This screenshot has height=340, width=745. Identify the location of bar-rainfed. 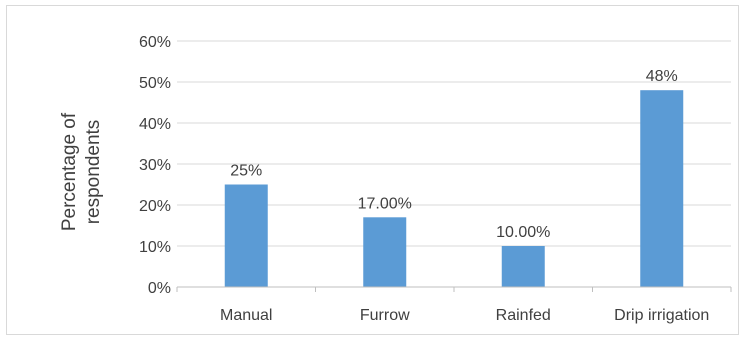
(523, 266).